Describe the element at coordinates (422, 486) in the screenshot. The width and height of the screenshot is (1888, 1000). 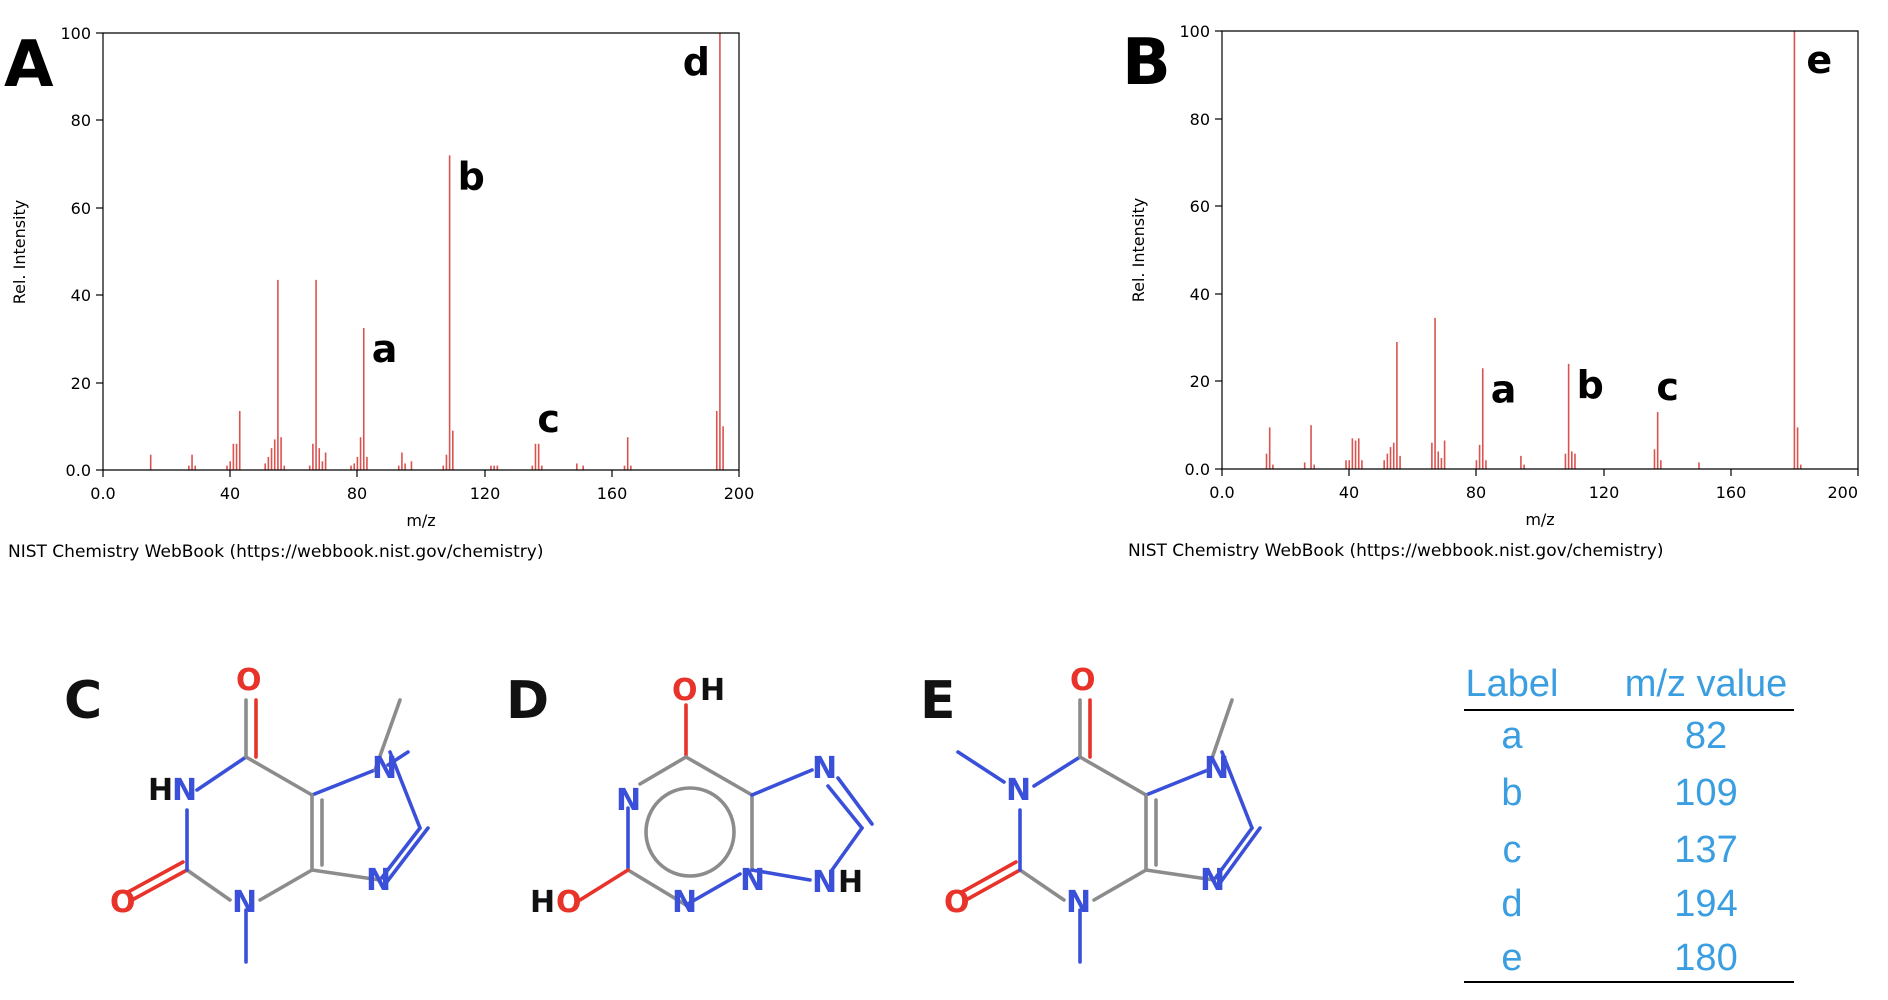
I see `chart-a-x-ticks: 0.0 40 80 120 160 200` at that location.